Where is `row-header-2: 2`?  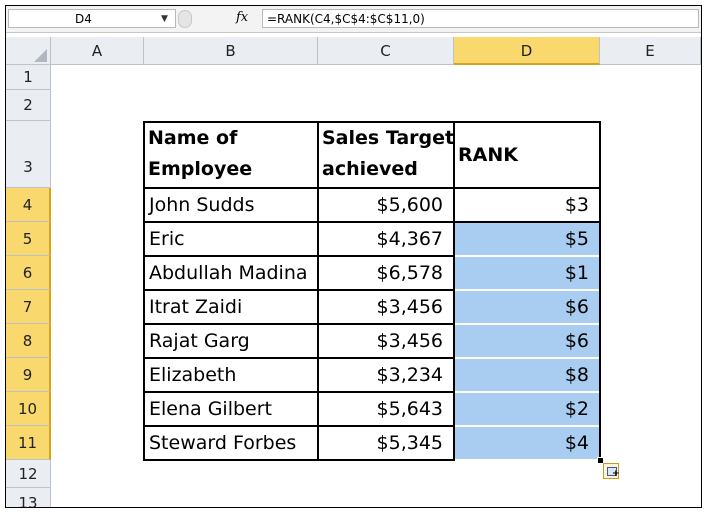 row-header-2: 2 is located at coordinates (28, 105).